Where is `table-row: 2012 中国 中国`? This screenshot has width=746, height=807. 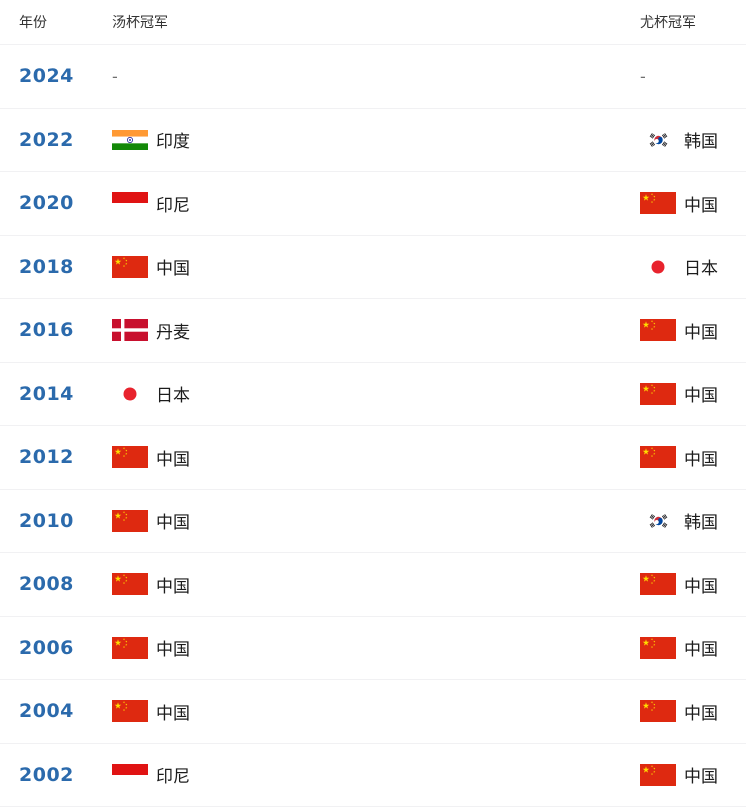
table-row: 2012 中国 中国 is located at coordinates (373, 458).